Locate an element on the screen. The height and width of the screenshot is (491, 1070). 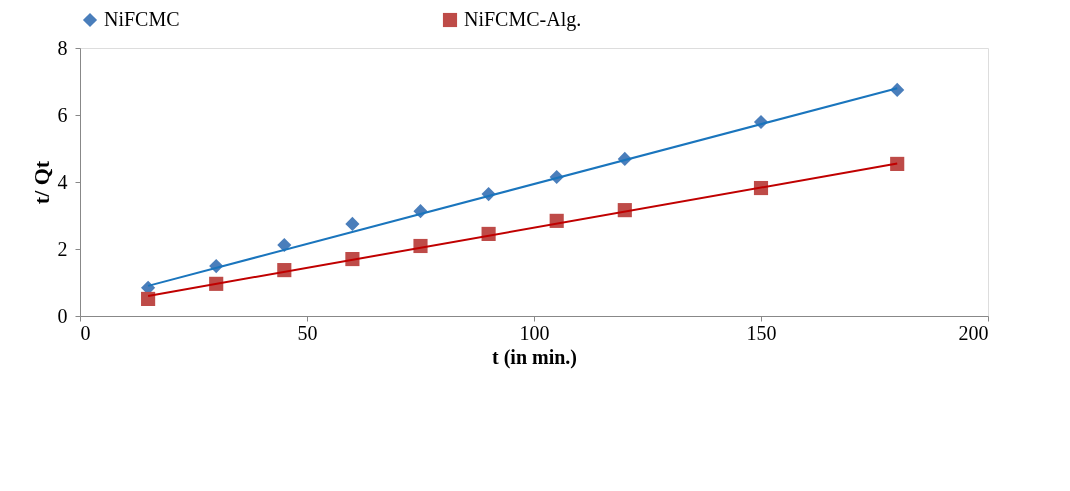
legend-label: NiFCMC-Alg. is located at coordinates (523, 19).